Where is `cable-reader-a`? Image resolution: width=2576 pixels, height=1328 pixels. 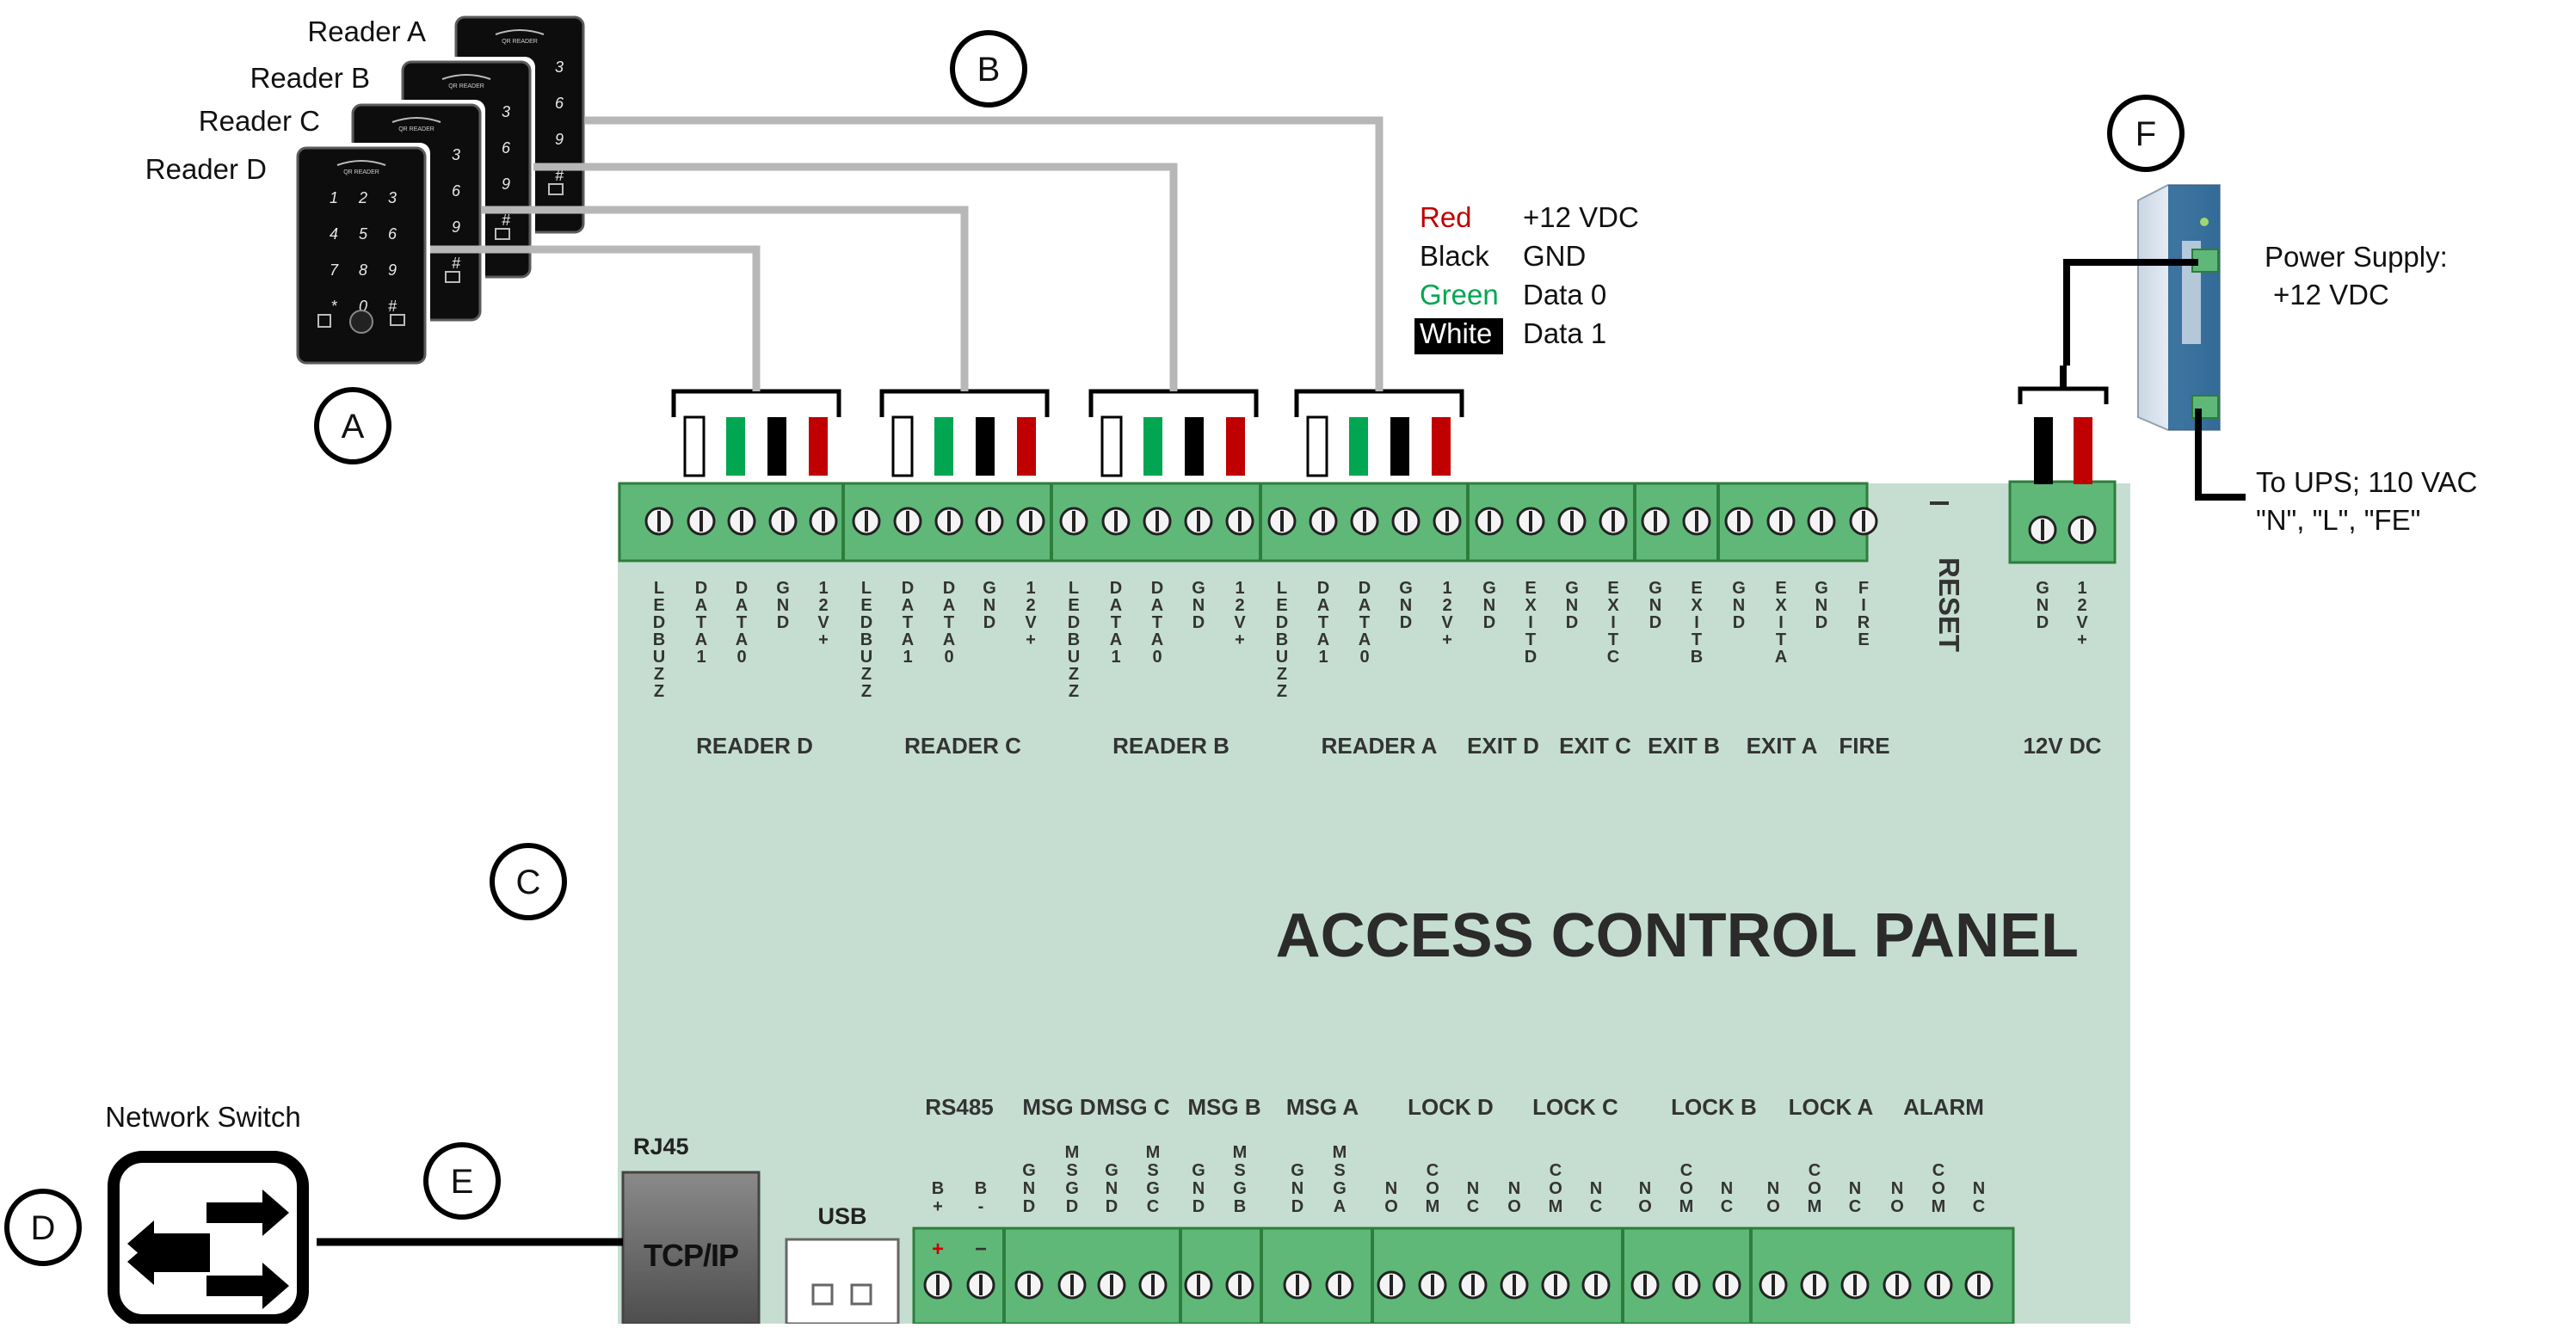
cable-reader-a is located at coordinates (984, 243).